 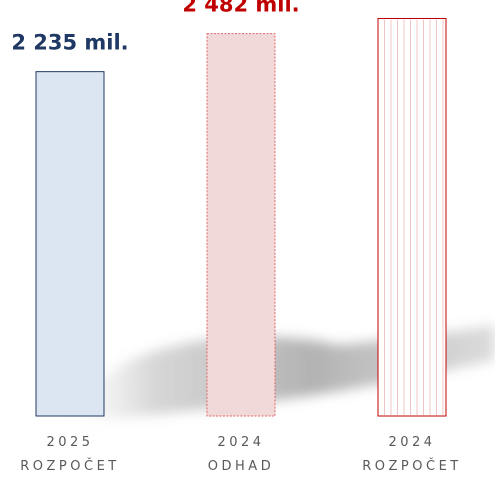 What do you see at coordinates (69, 43) in the screenshot?
I see `value-label-1: 2 235 mil.` at bounding box center [69, 43].